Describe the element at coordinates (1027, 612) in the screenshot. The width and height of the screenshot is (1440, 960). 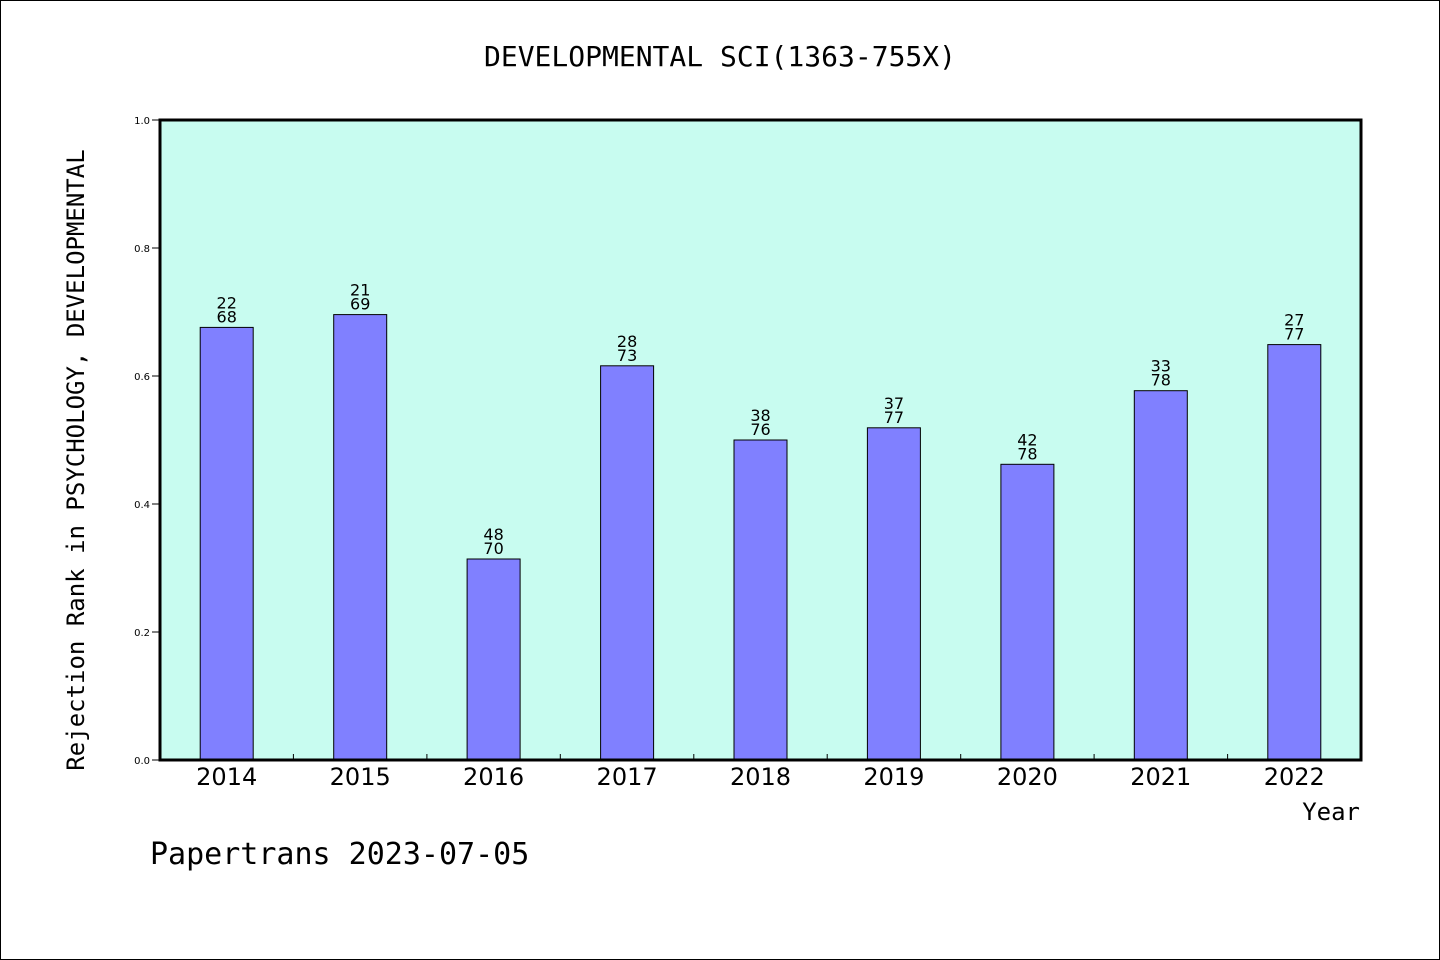
I see `bar-2020` at that location.